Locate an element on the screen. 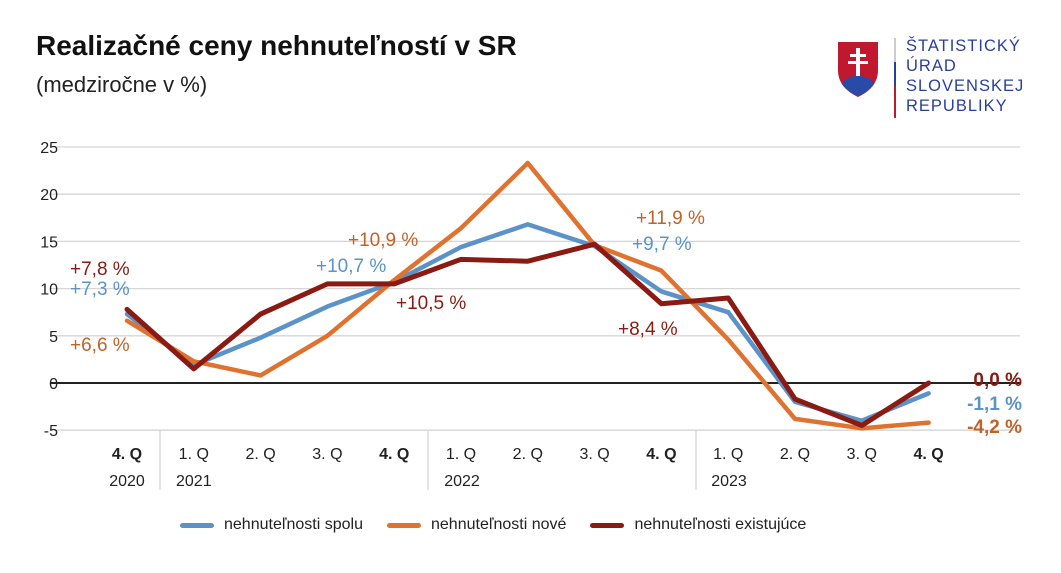 Image resolution: width=1061 pixels, height=573 pixels. data-label: +11,9 % is located at coordinates (670, 218).